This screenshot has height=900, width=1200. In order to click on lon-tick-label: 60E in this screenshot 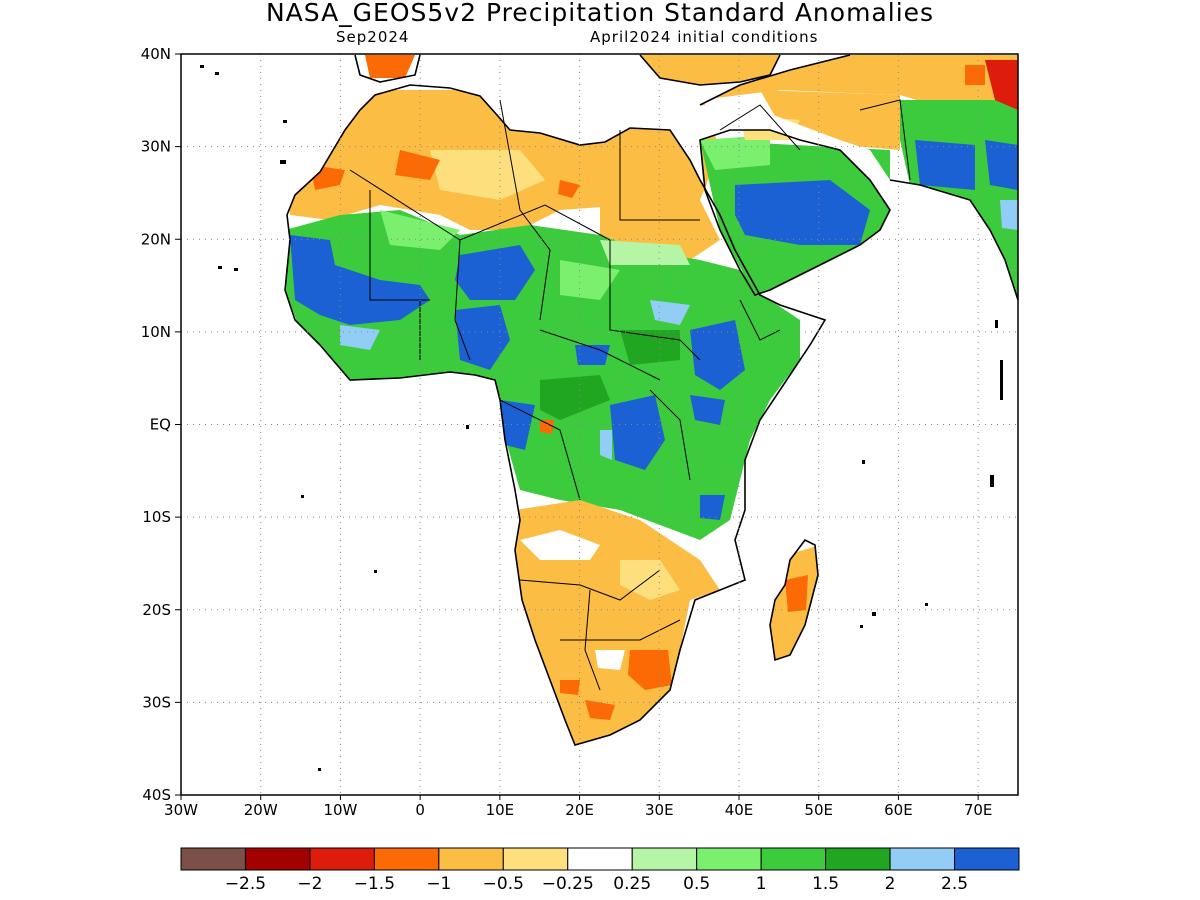, I will do `click(898, 810)`.